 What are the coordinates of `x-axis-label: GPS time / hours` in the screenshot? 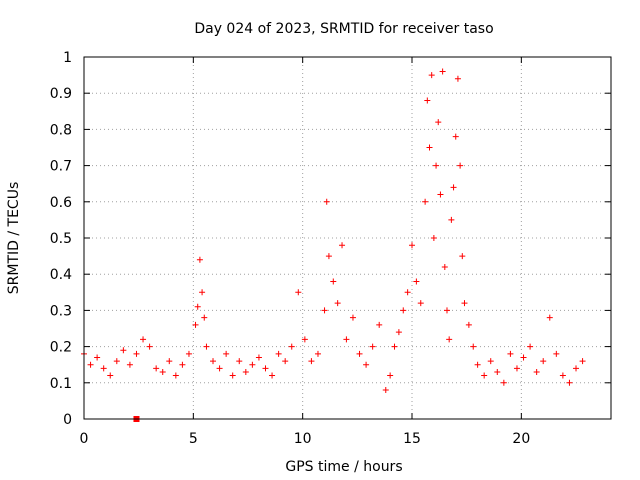 It's located at (343, 467).